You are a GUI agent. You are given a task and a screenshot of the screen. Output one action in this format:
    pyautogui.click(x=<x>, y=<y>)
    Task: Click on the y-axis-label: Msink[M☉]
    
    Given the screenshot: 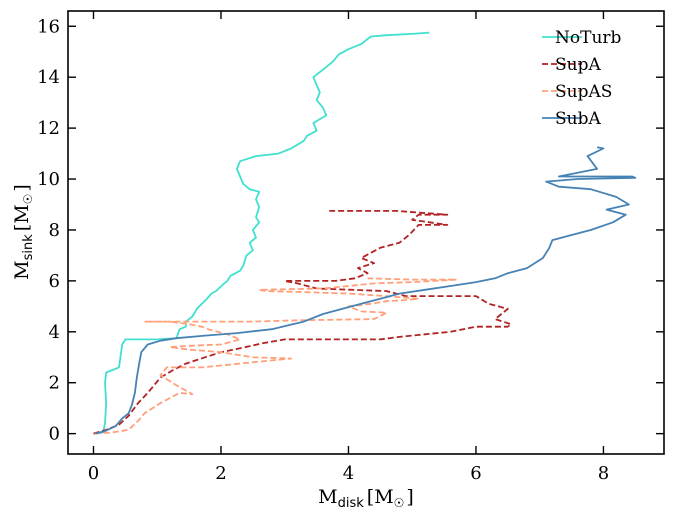 What is the action you would take?
    pyautogui.click(x=23, y=232)
    